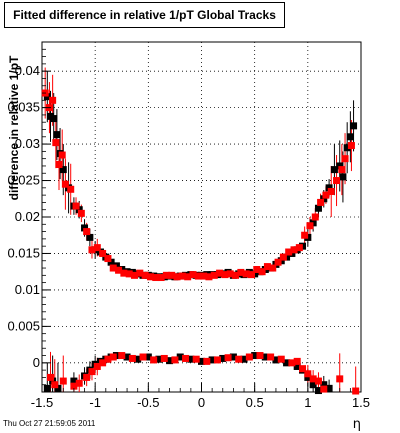  I want to click on y-tick-label: 0.02, so click(27, 216).